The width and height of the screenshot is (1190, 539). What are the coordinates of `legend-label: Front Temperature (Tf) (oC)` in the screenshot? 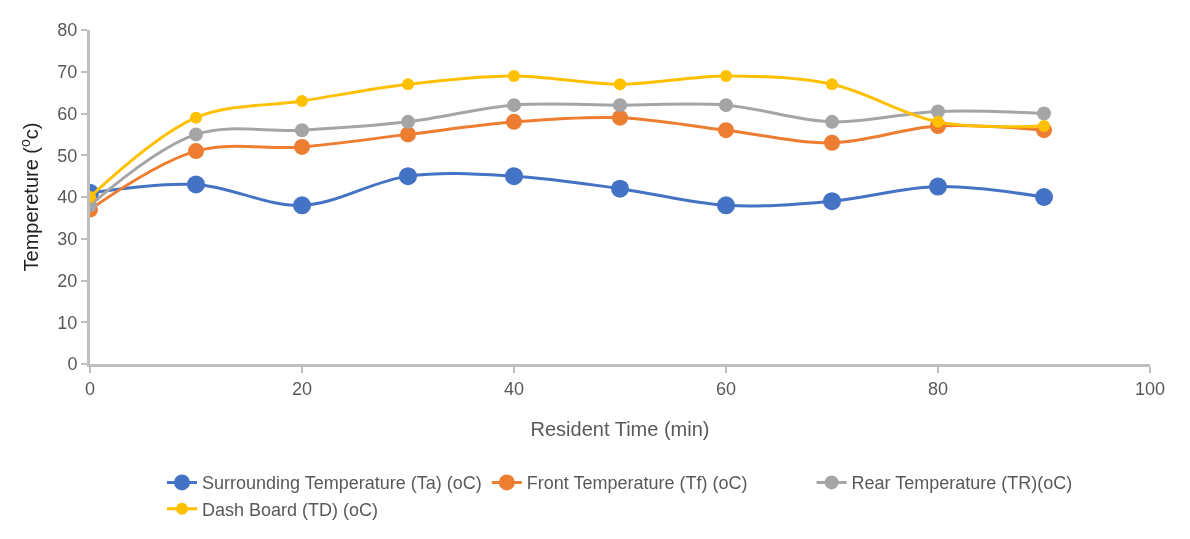 It's located at (637, 483).